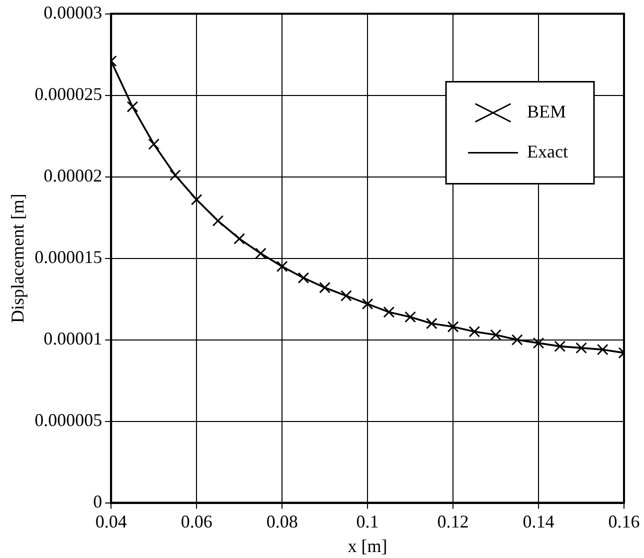  What do you see at coordinates (367, 521) in the screenshot?
I see `x-tick-label: 0.1` at bounding box center [367, 521].